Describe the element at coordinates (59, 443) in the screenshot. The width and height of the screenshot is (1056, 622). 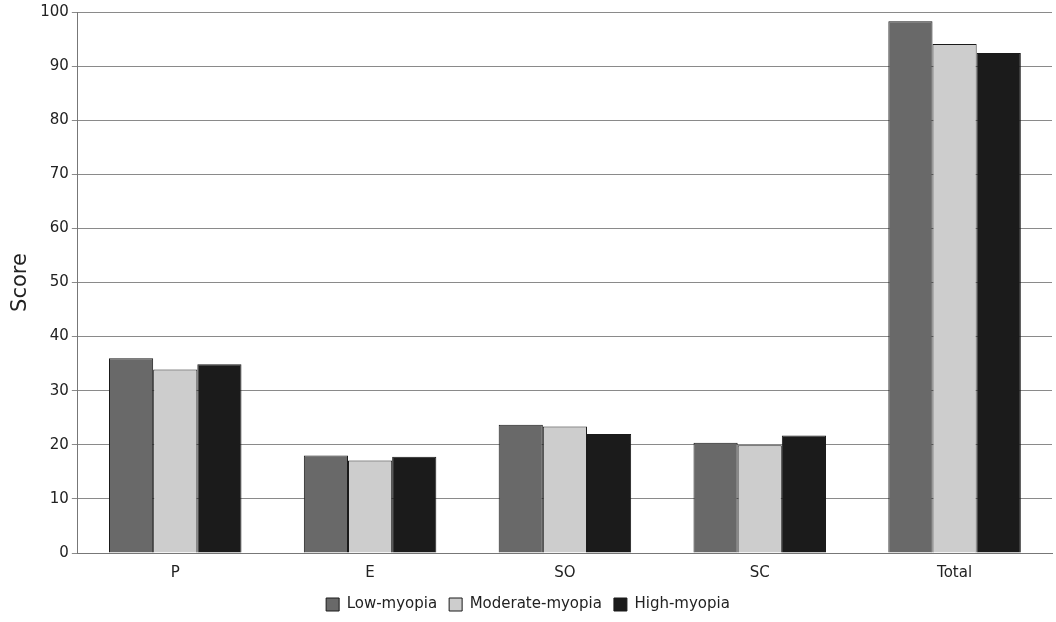
I see `y-tick-label: 20` at that location.